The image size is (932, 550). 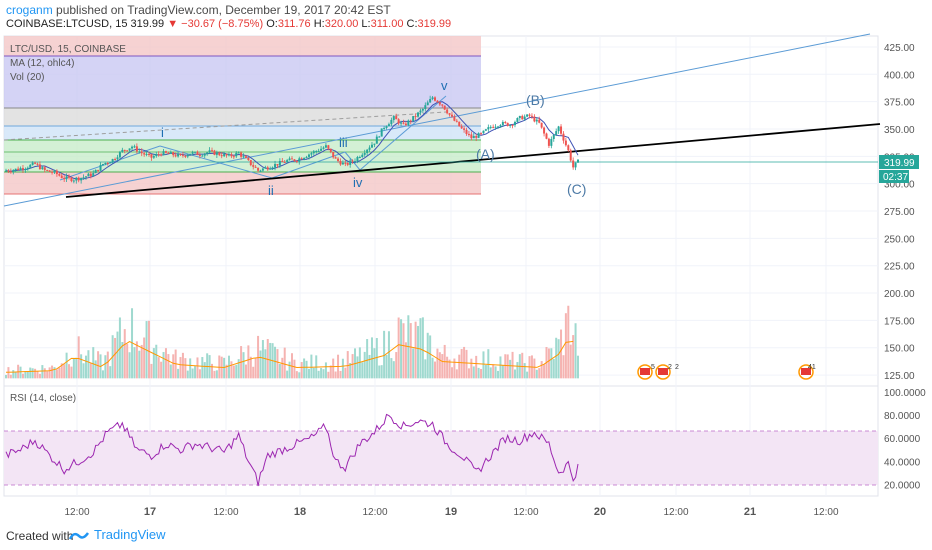 What do you see at coordinates (271, 190) in the screenshot?
I see `wave-label-ii: ii` at bounding box center [271, 190].